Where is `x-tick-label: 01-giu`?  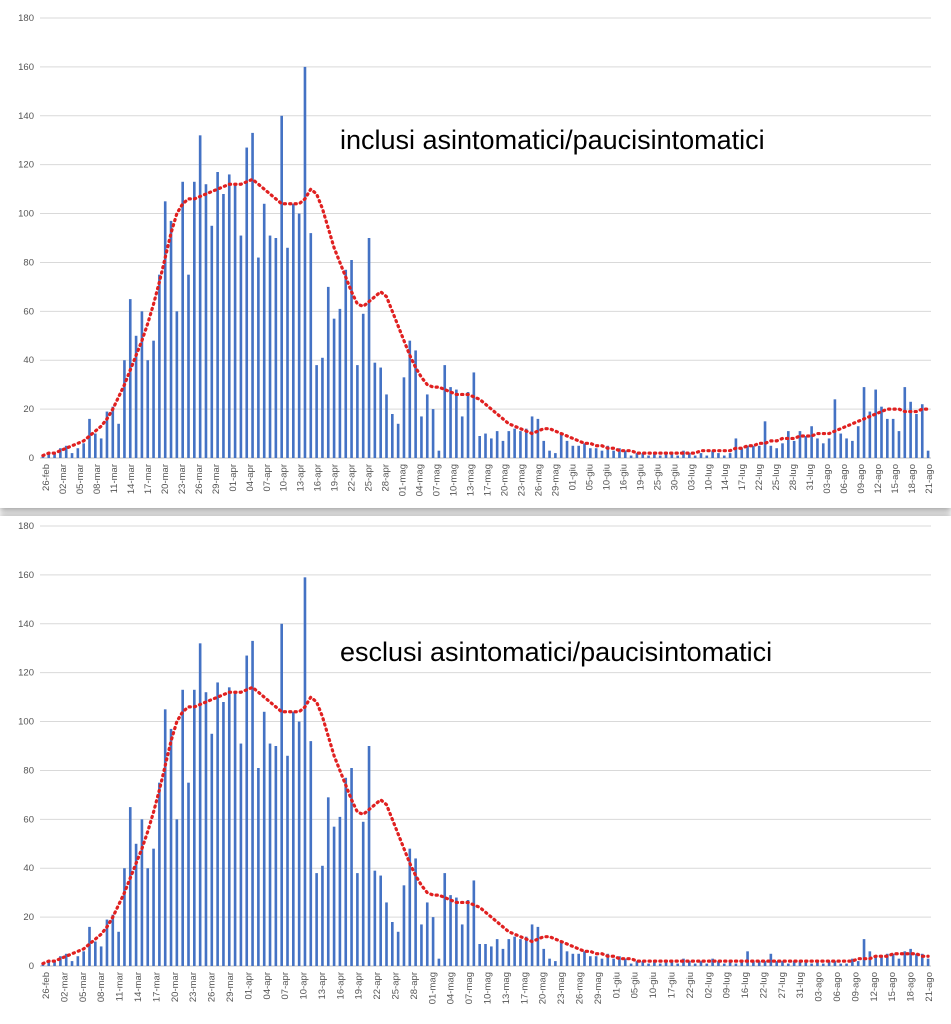
x-tick-label: 01-giu is located at coordinates (572, 477).